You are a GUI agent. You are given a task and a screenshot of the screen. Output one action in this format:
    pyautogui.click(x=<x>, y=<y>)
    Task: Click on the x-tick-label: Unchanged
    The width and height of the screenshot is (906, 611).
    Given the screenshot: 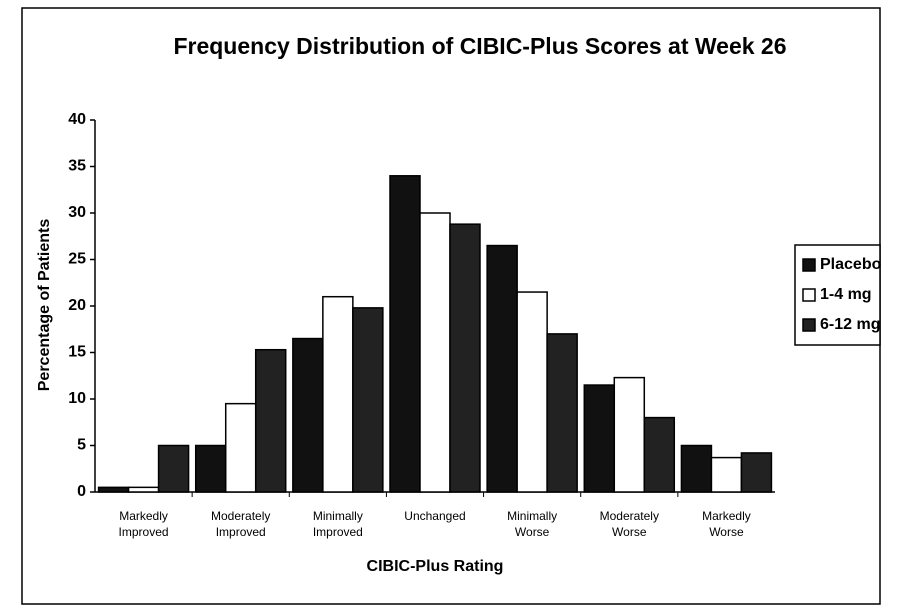 What is the action you would take?
    pyautogui.click(x=435, y=516)
    